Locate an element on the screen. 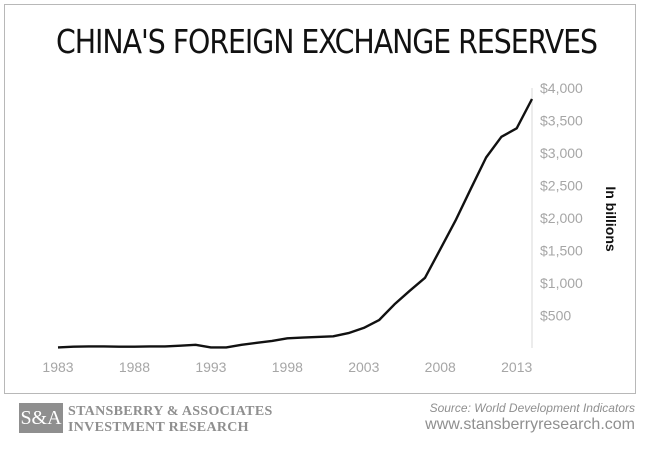  y-tick-label: $500 is located at coordinates (555, 316).